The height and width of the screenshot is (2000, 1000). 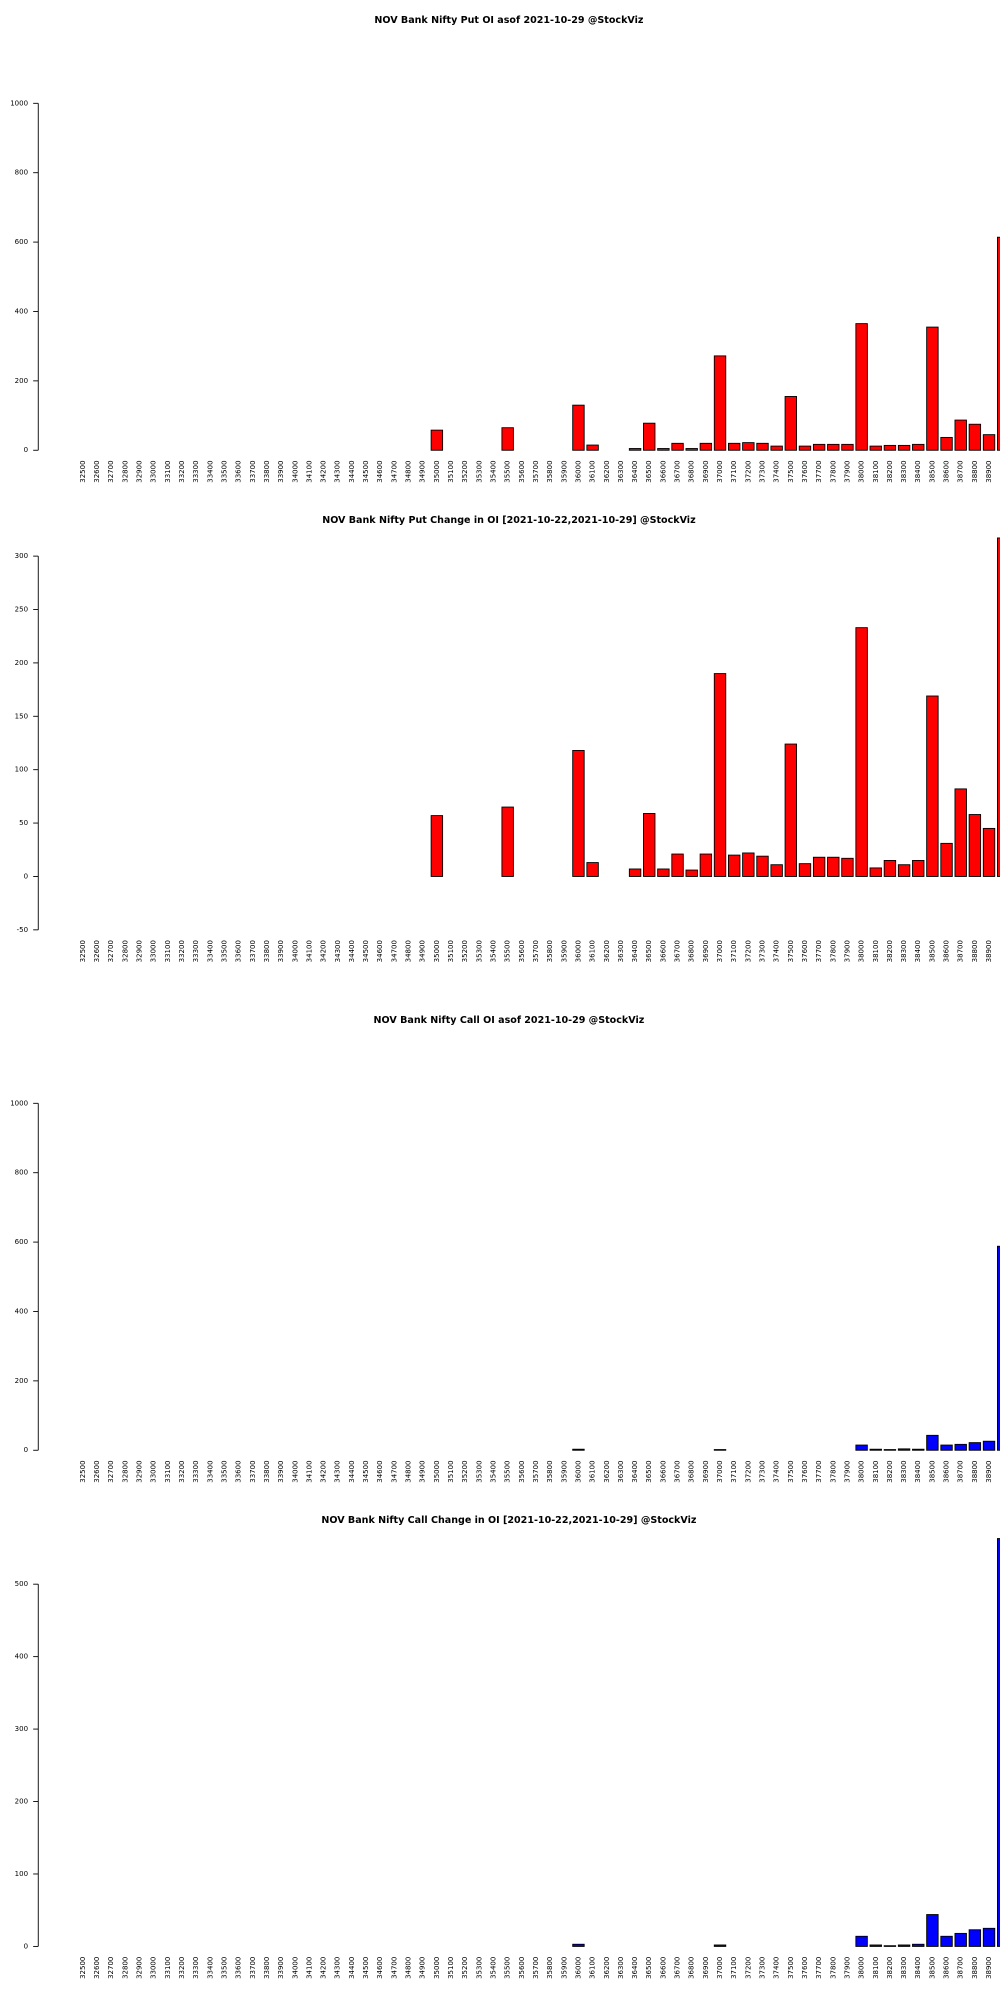 What do you see at coordinates (691, 1968) in the screenshot?
I see `x-tick-label: 36800` at bounding box center [691, 1968].